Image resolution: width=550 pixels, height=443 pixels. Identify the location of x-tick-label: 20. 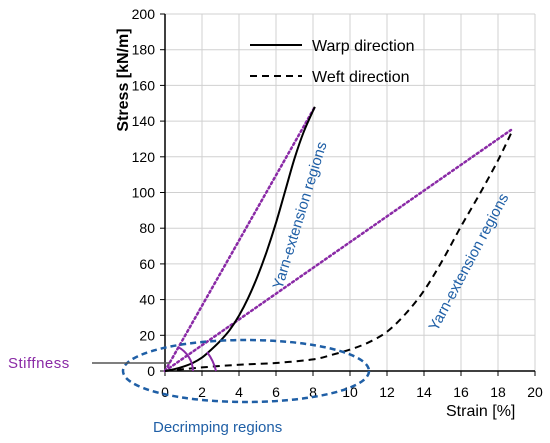
(535, 392).